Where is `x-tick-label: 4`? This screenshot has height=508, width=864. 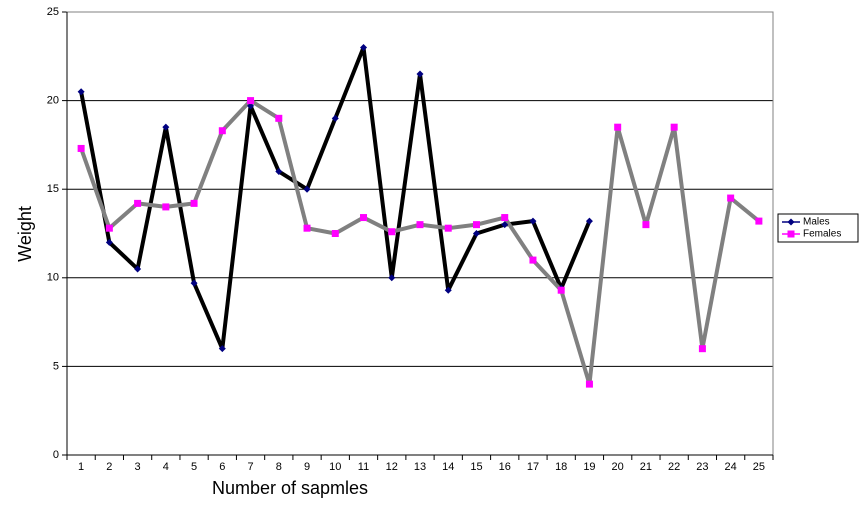 x-tick-label: 4 is located at coordinates (166, 467).